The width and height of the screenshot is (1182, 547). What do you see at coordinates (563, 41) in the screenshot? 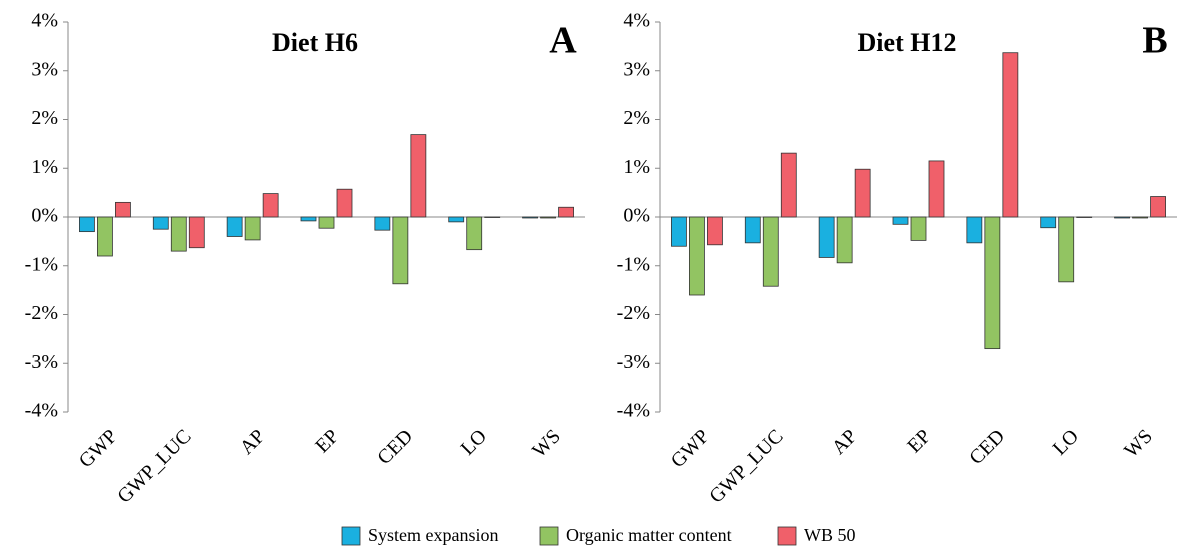
I see `panel-label: A` at bounding box center [563, 41].